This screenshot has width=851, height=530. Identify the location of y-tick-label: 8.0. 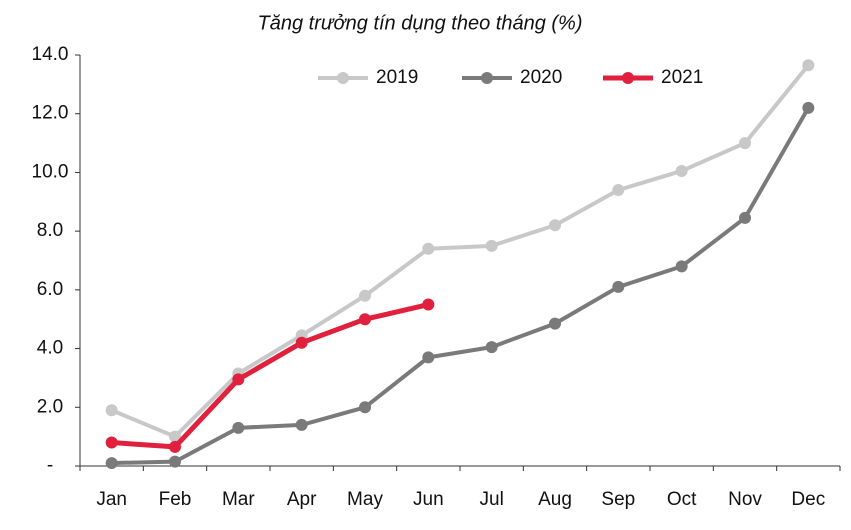
(50, 230).